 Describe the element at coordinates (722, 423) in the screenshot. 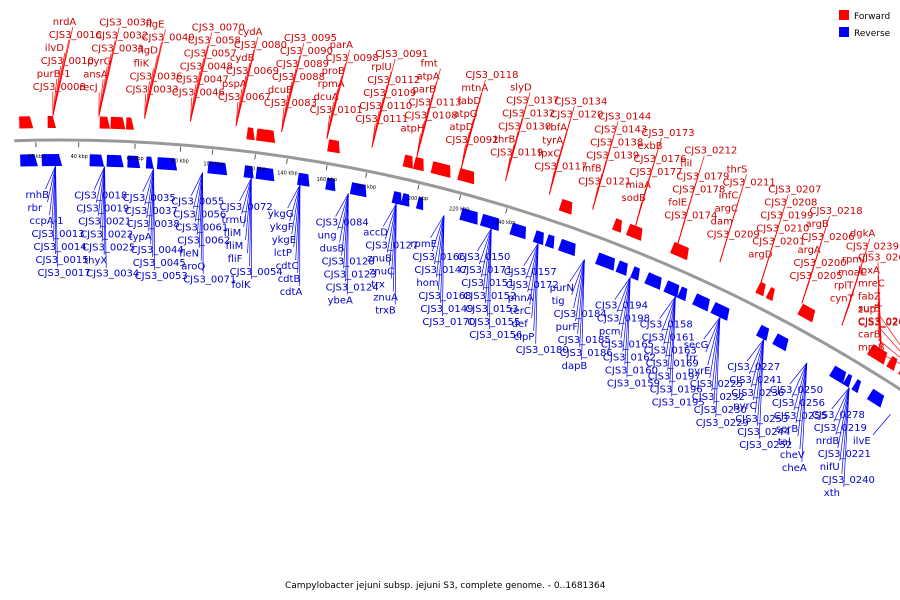

I see `reverse-gene-label: CJS3_0229` at that location.